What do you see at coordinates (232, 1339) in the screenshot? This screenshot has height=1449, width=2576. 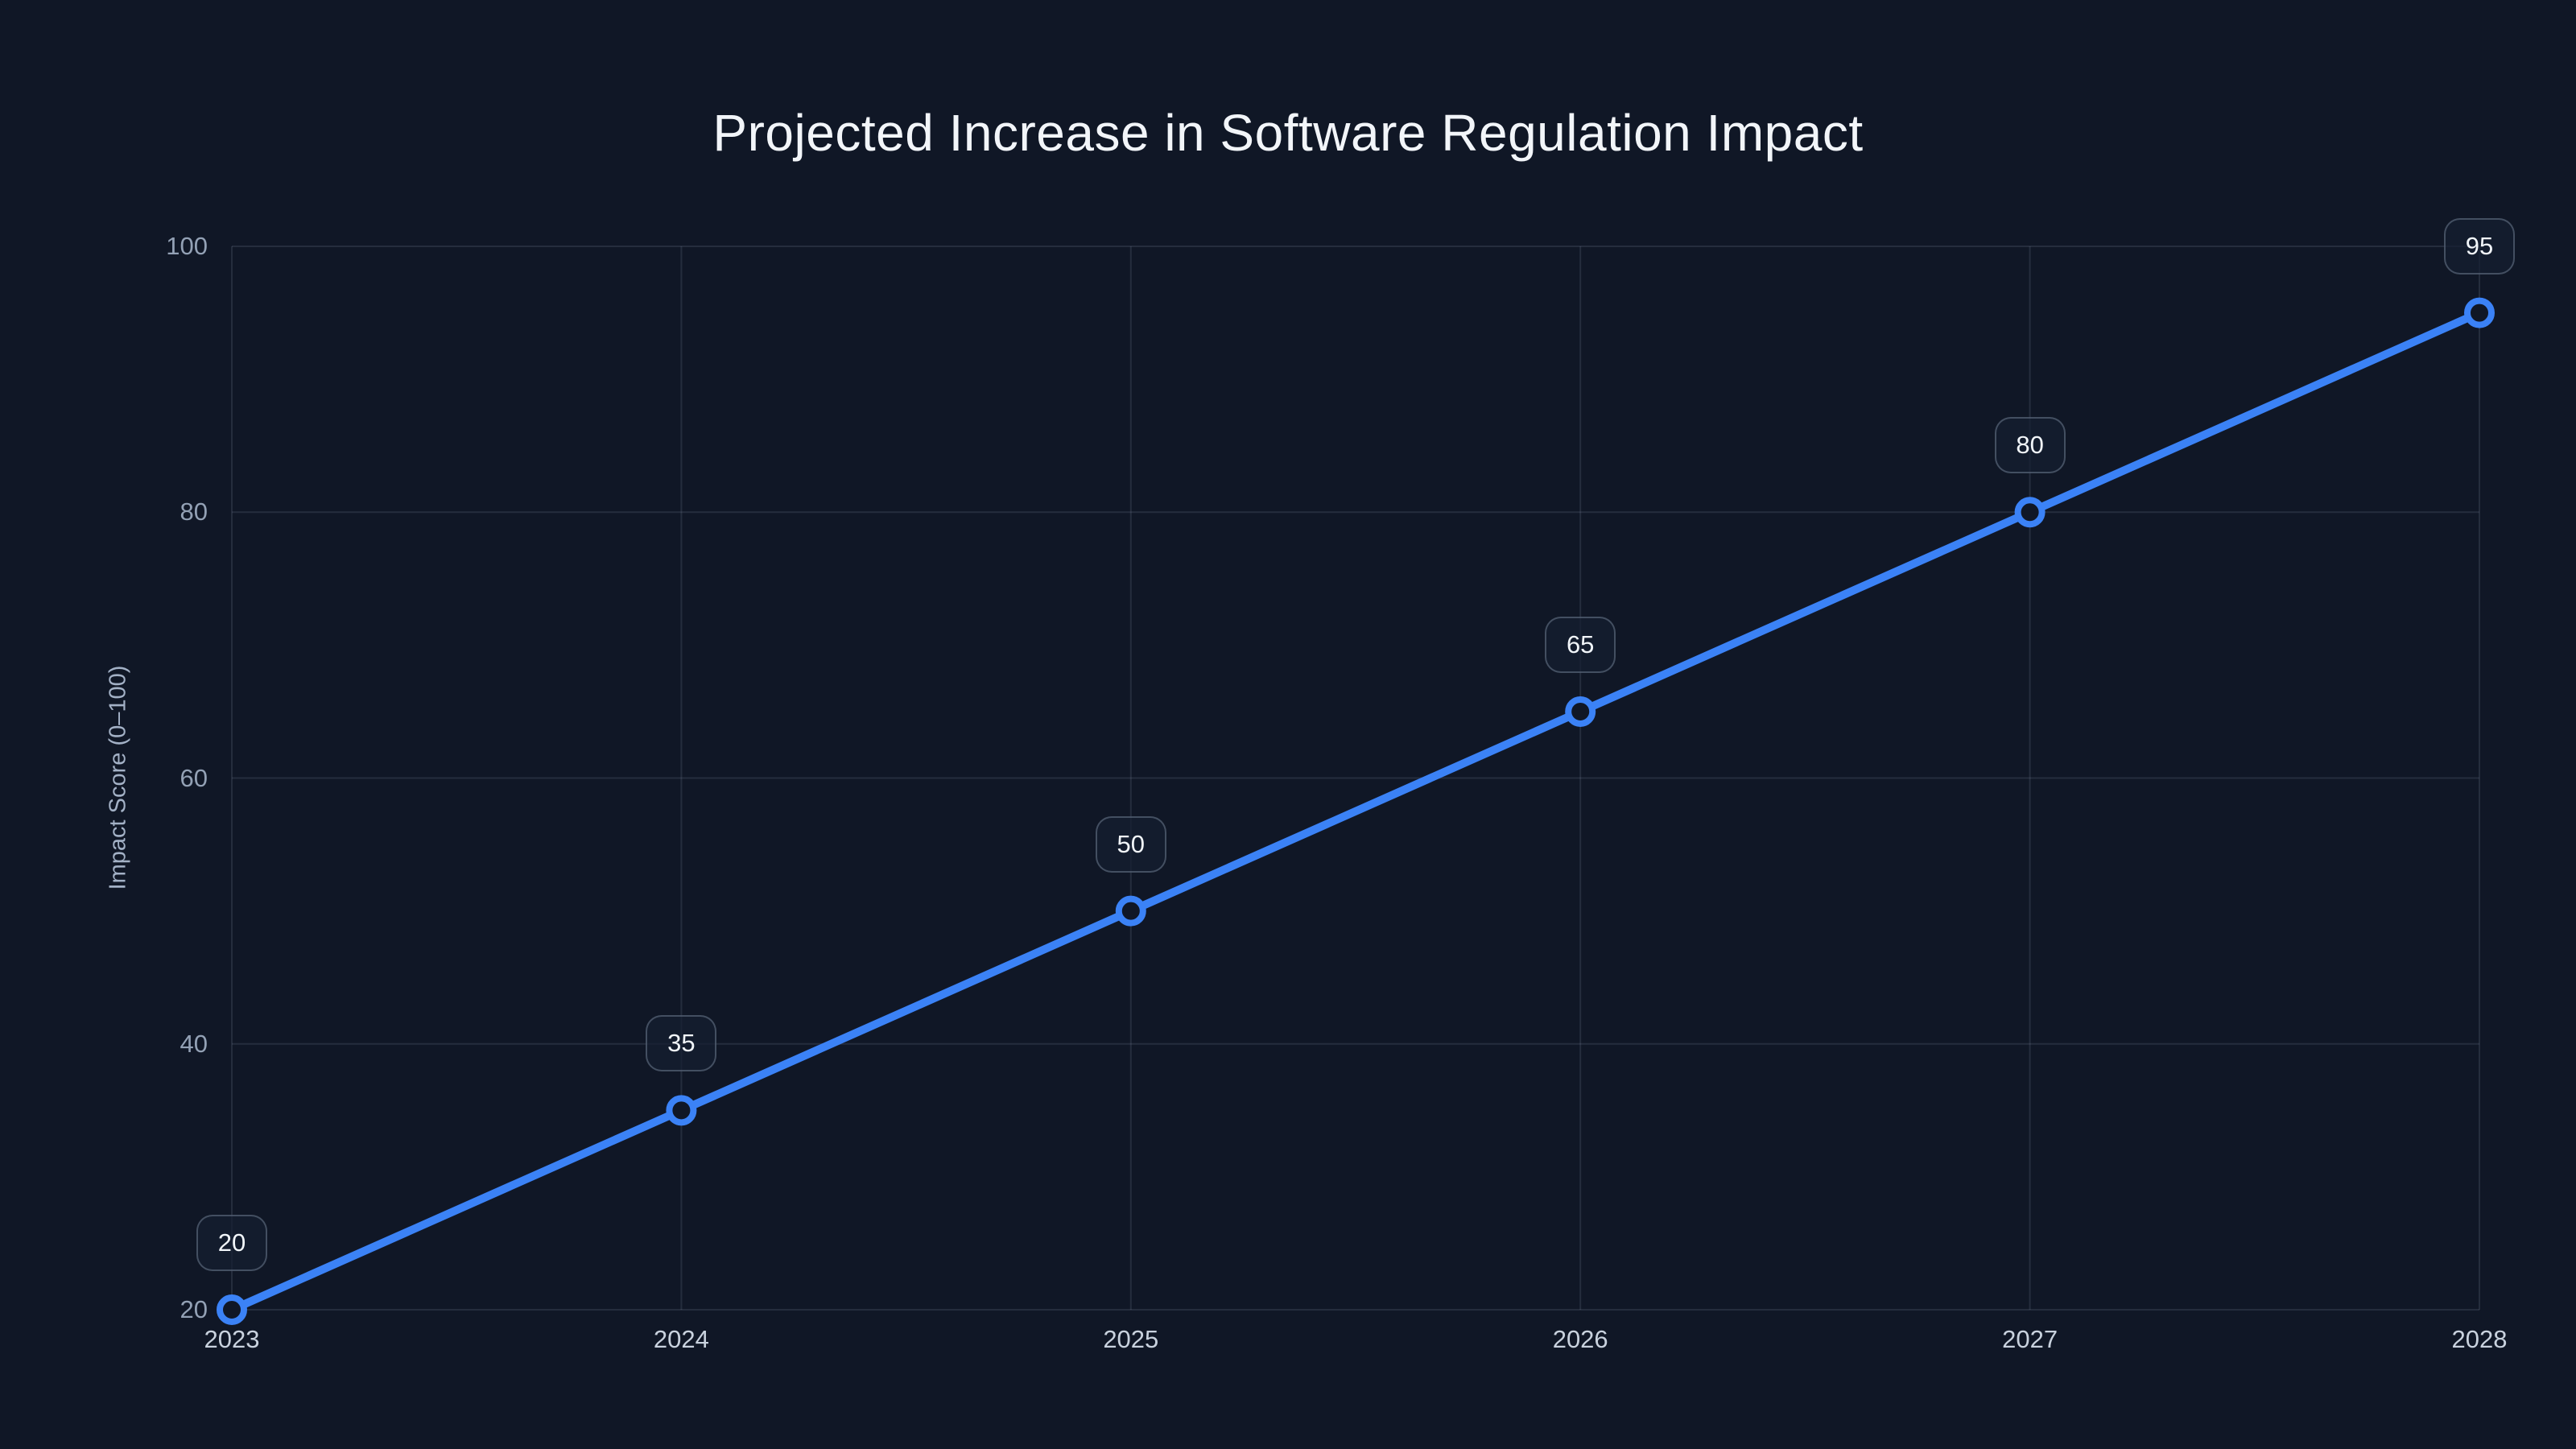 I see `x-axis-tick-label: 2023` at bounding box center [232, 1339].